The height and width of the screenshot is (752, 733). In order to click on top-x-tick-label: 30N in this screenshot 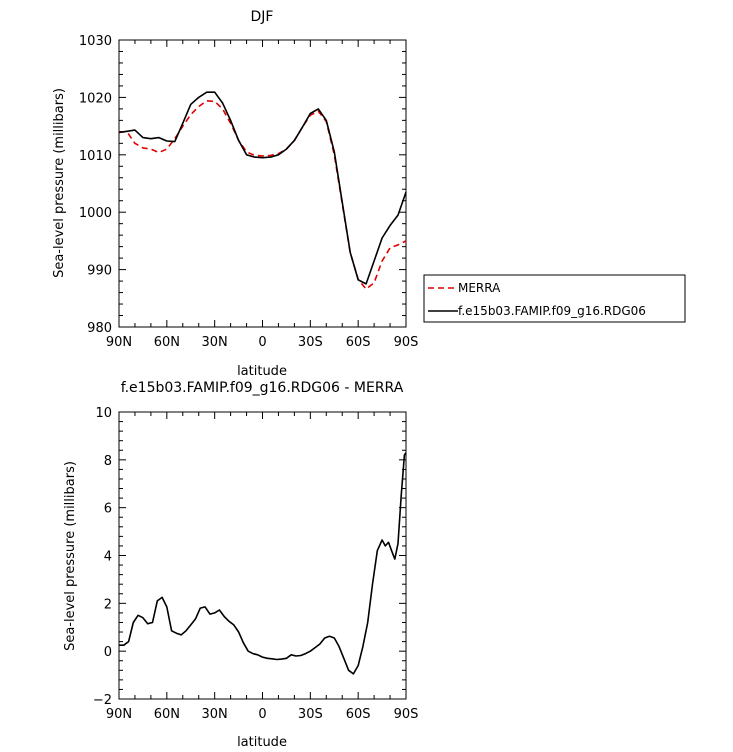, I will do `click(215, 342)`.